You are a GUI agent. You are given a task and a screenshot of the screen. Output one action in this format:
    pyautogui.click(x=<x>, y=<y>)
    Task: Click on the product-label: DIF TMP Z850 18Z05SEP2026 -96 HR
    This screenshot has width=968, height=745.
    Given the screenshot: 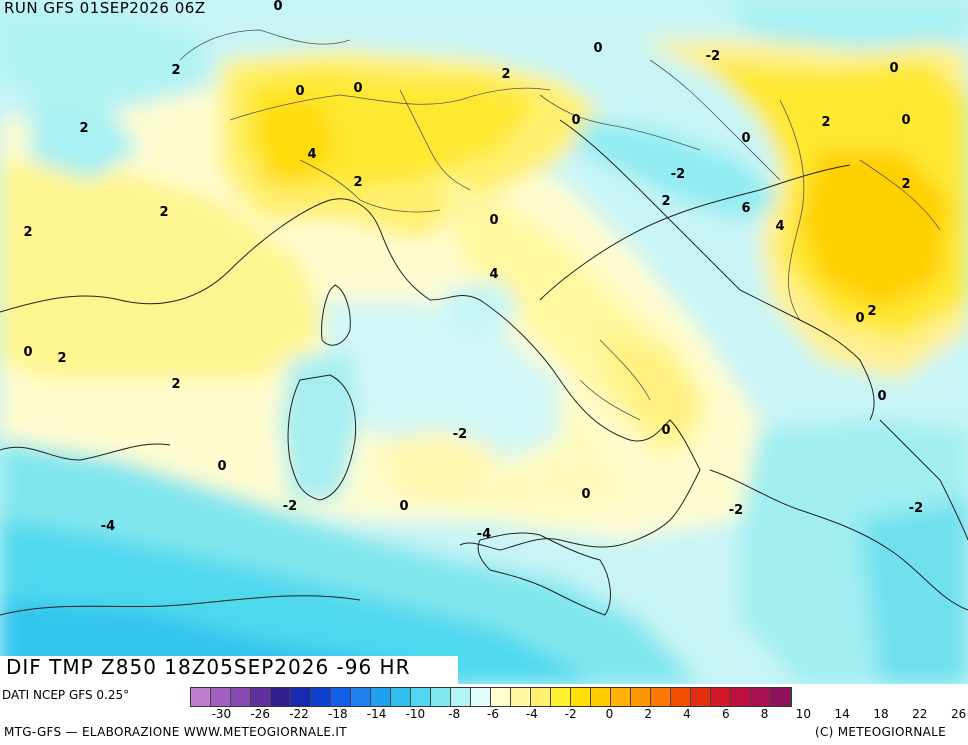 What is the action you would take?
    pyautogui.click(x=208, y=667)
    